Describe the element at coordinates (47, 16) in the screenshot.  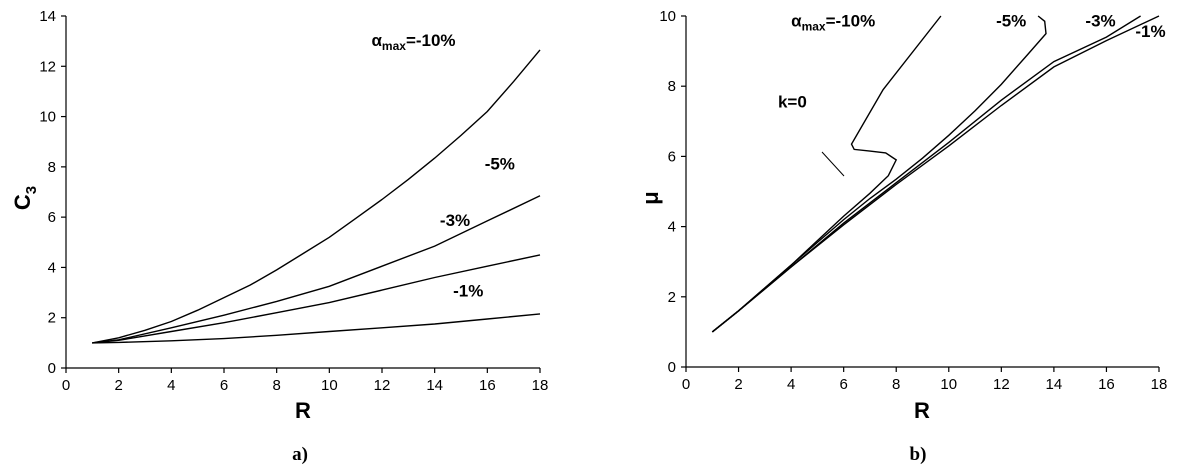
I see `chart-a-y-tick-label: 14` at that location.